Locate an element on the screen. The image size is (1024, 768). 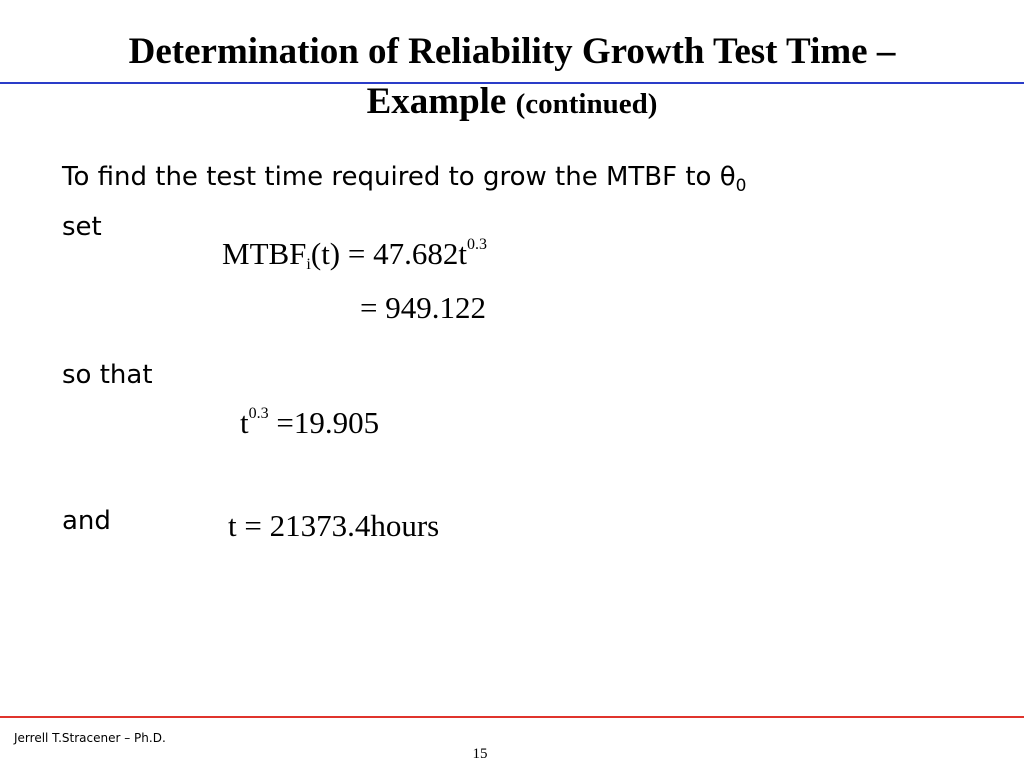
equation-mtbf: MTBFi(t) = 47.682t0.3 is located at coordinates (354, 255).